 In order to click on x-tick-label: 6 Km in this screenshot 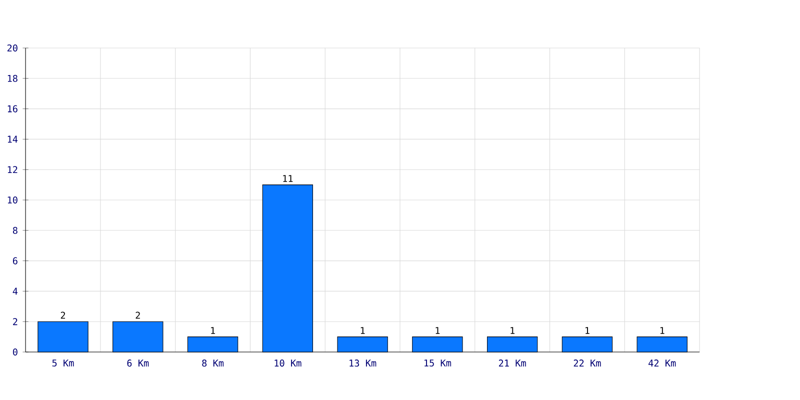, I will do `click(138, 363)`.